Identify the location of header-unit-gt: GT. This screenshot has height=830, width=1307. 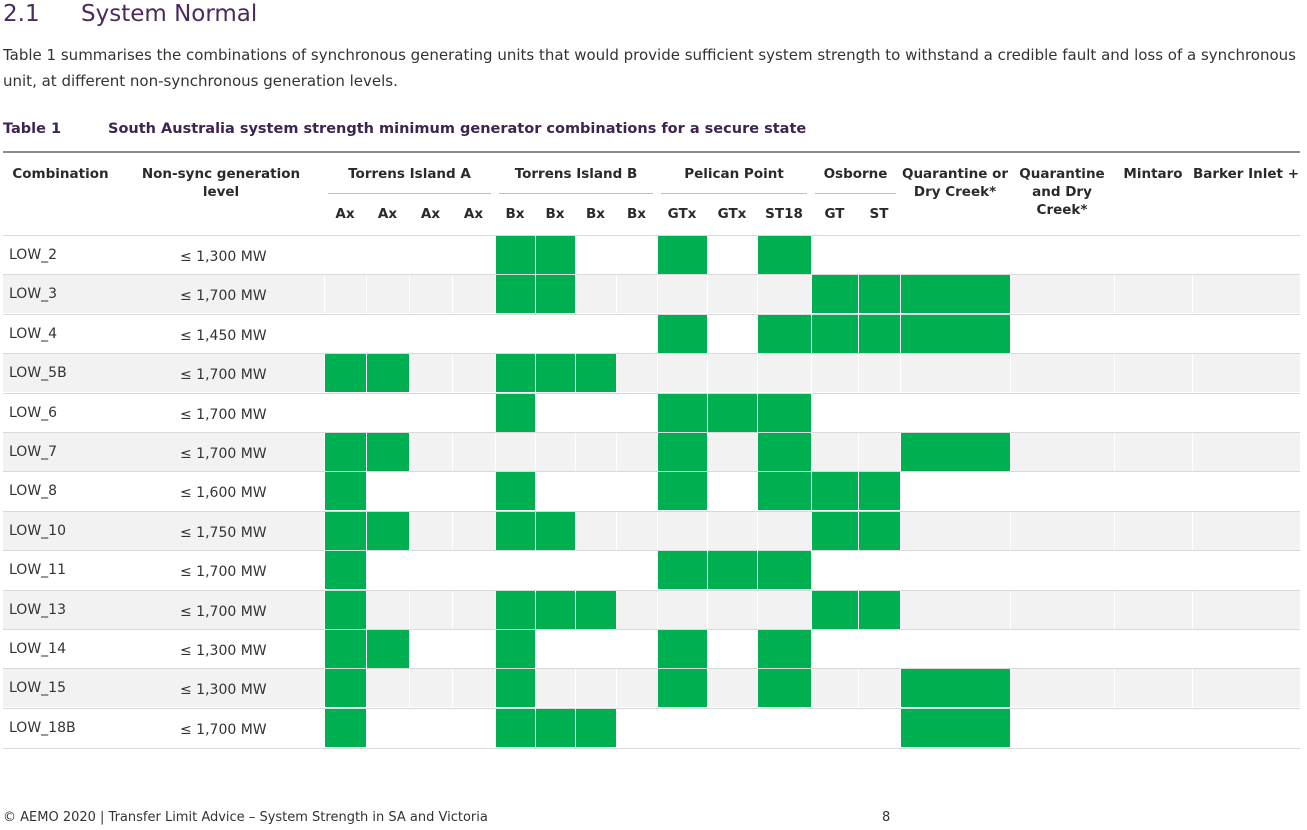
(834, 214).